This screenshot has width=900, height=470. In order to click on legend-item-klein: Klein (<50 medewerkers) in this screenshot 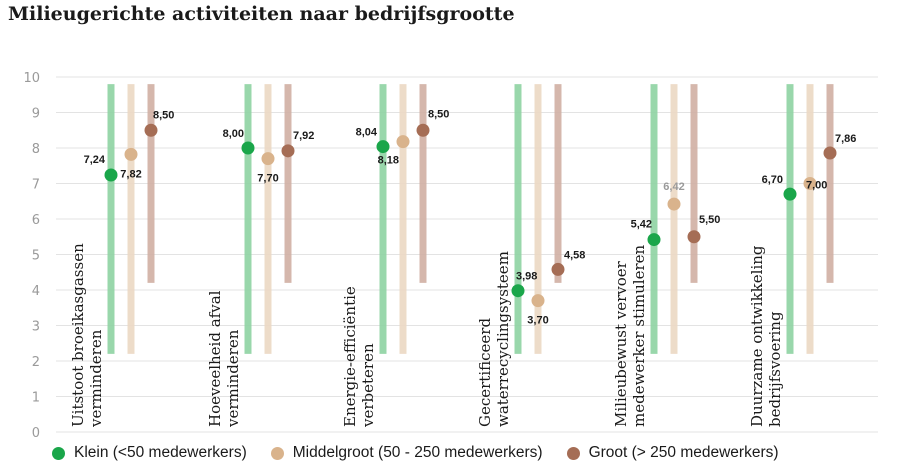, I will do `click(149, 453)`.